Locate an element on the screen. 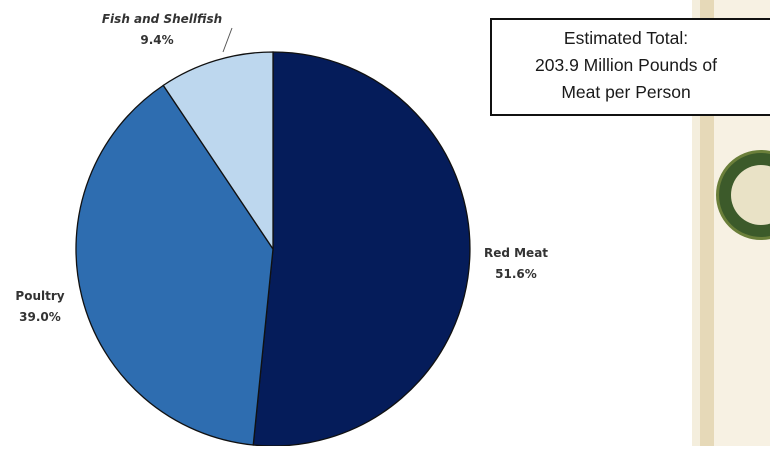  total-line-1: Estimated Total: is located at coordinates (626, 38).